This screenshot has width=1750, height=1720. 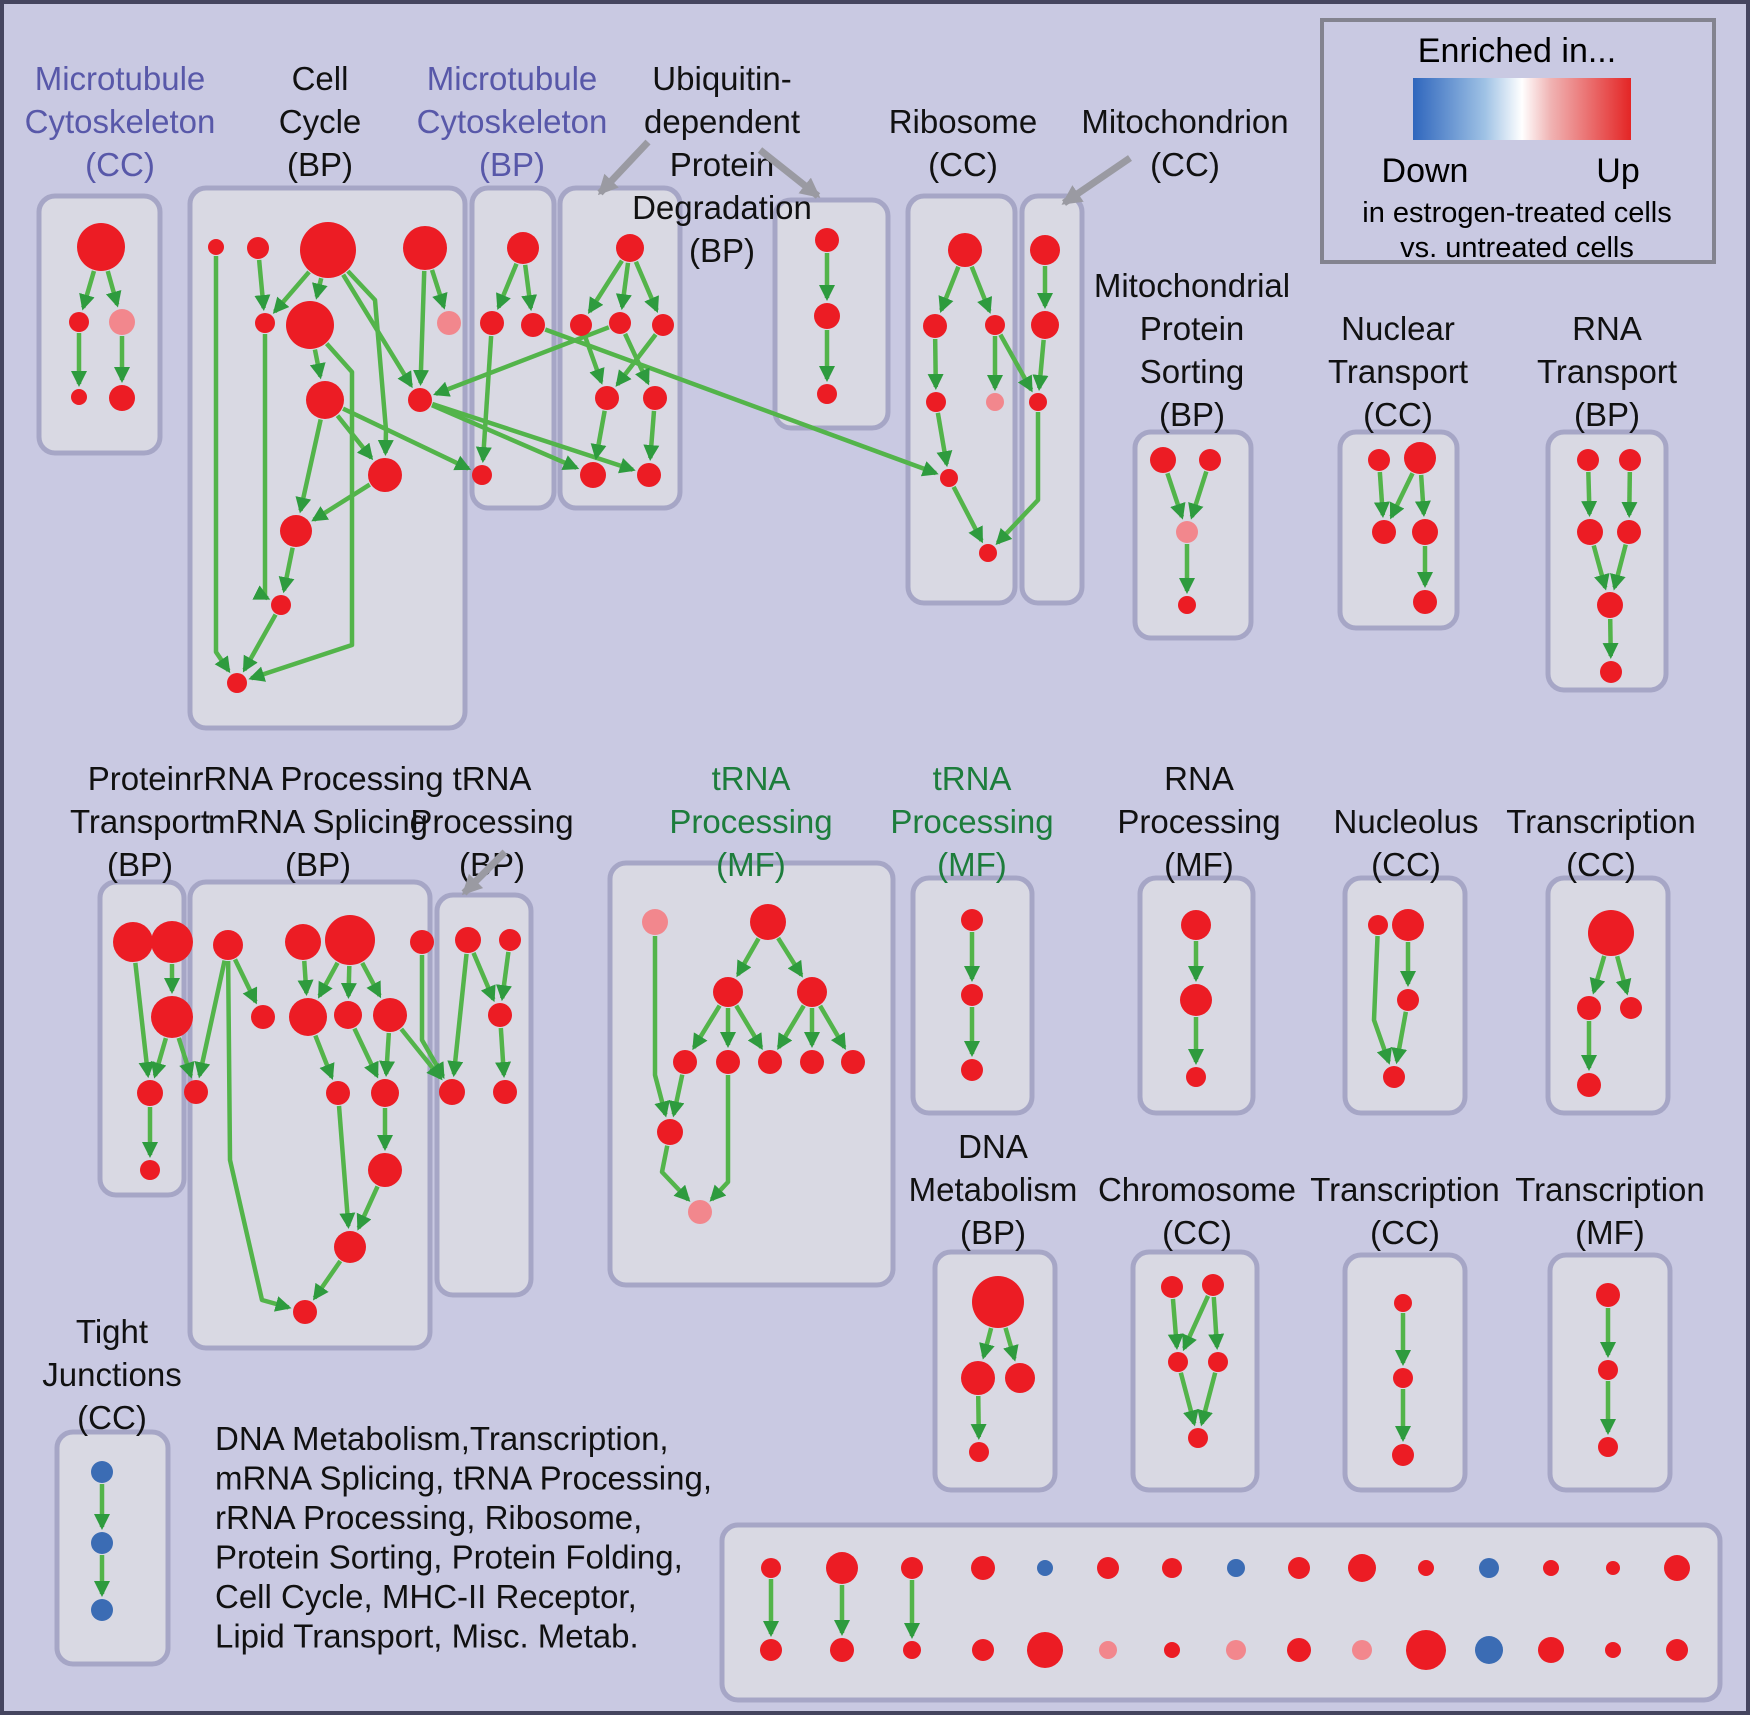 I want to click on edge-d1-d2, so click(x=987, y=1343).